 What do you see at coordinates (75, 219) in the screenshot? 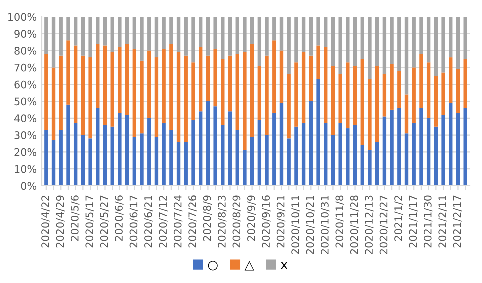
I see `x-tick-label: 2020/5/6` at bounding box center [75, 219].